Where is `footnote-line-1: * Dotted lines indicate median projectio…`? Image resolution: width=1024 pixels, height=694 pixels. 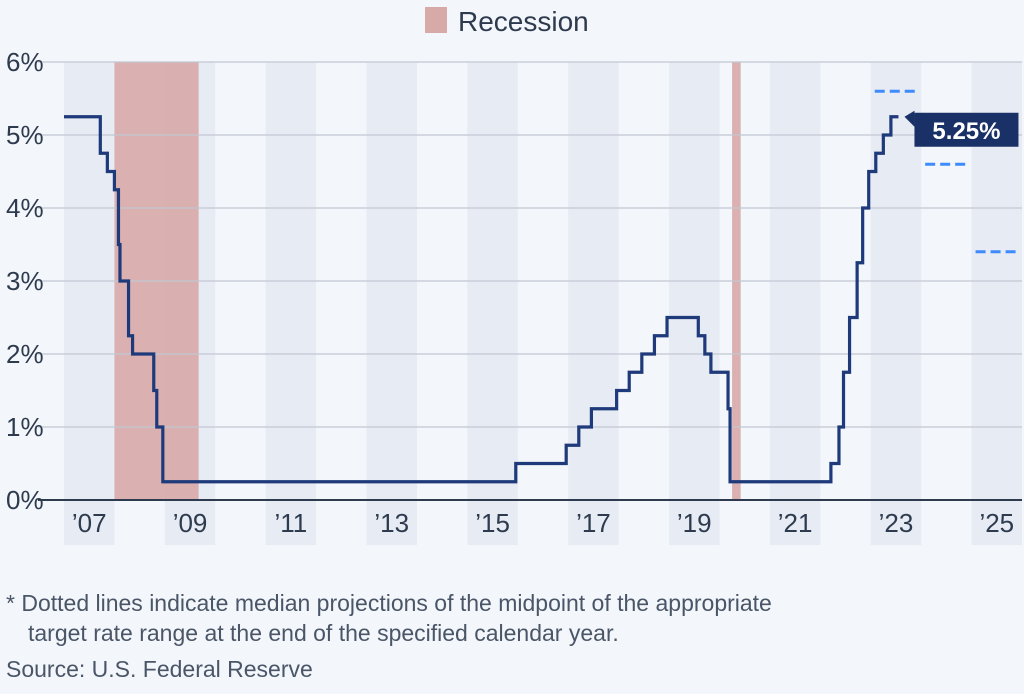
footnote-line-1: * Dotted lines indicate median projectio… is located at coordinates (389, 603).